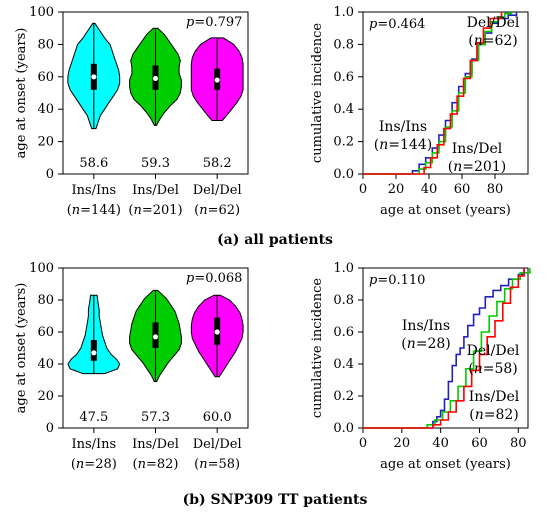 The height and width of the screenshot is (518, 550). What do you see at coordinates (93, 417) in the screenshot?
I see `violin-mean-label: 47.5` at bounding box center [93, 417].